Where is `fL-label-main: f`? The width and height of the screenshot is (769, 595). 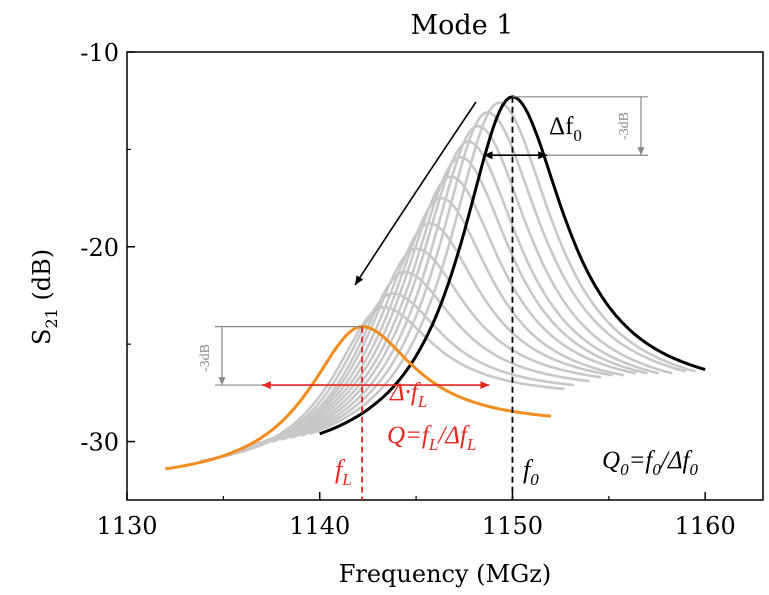 fL-label-main: f is located at coordinates (340, 469).